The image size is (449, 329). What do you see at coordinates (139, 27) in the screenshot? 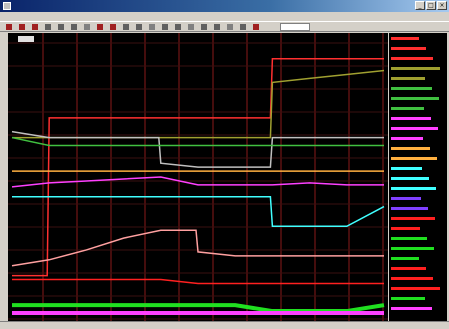
I see `marker-icon` at bounding box center [139, 27].